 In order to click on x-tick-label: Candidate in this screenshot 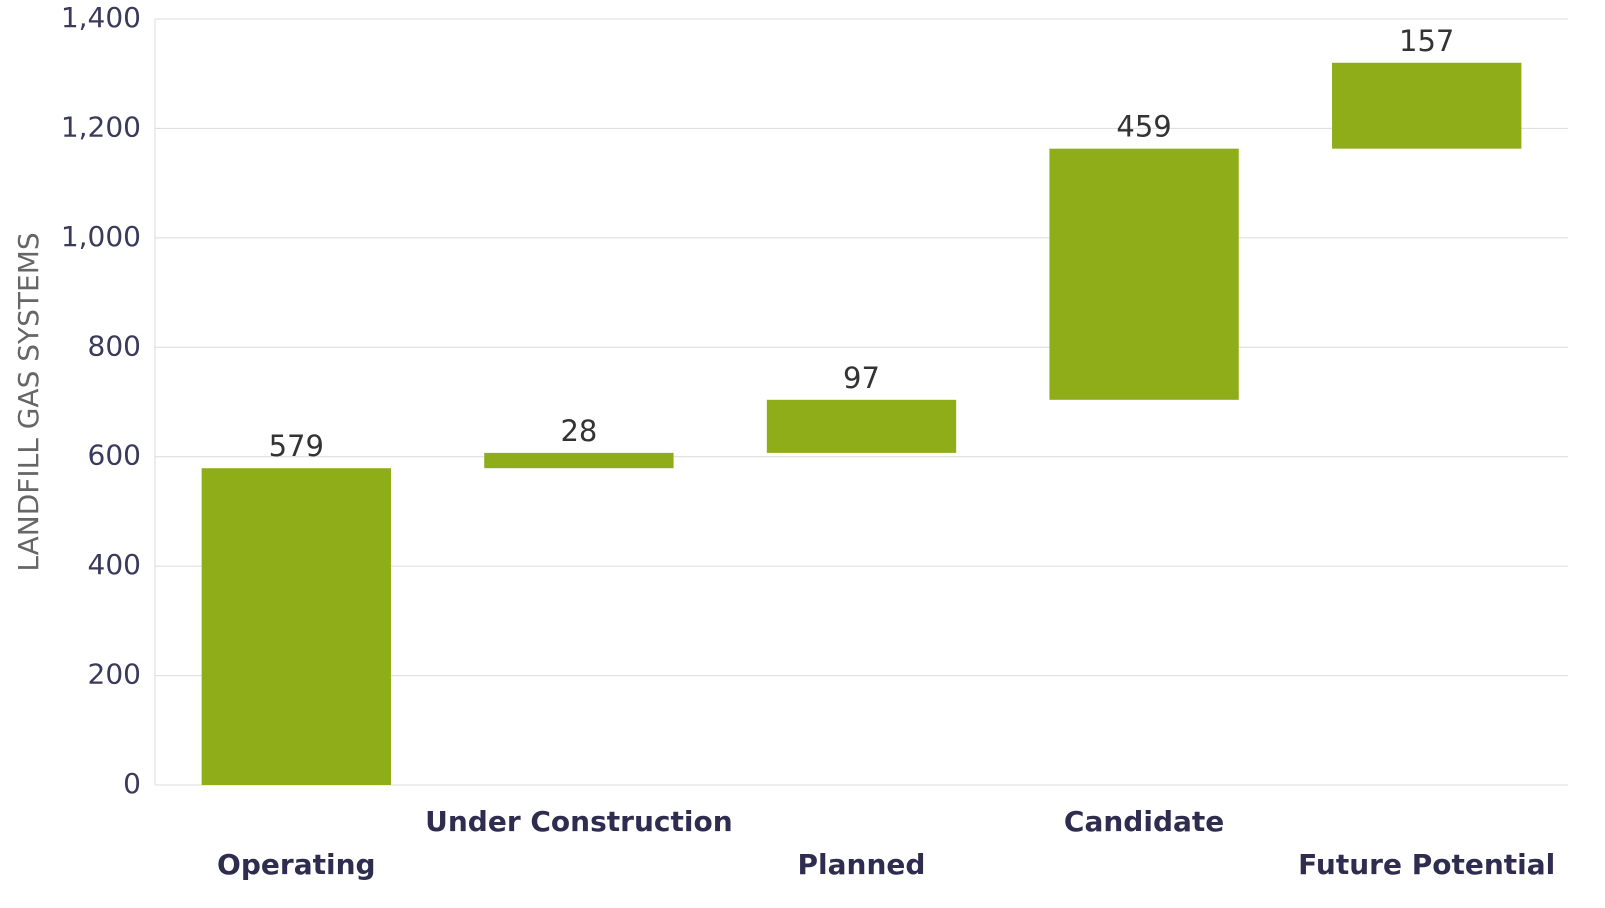, I will do `click(1144, 821)`.